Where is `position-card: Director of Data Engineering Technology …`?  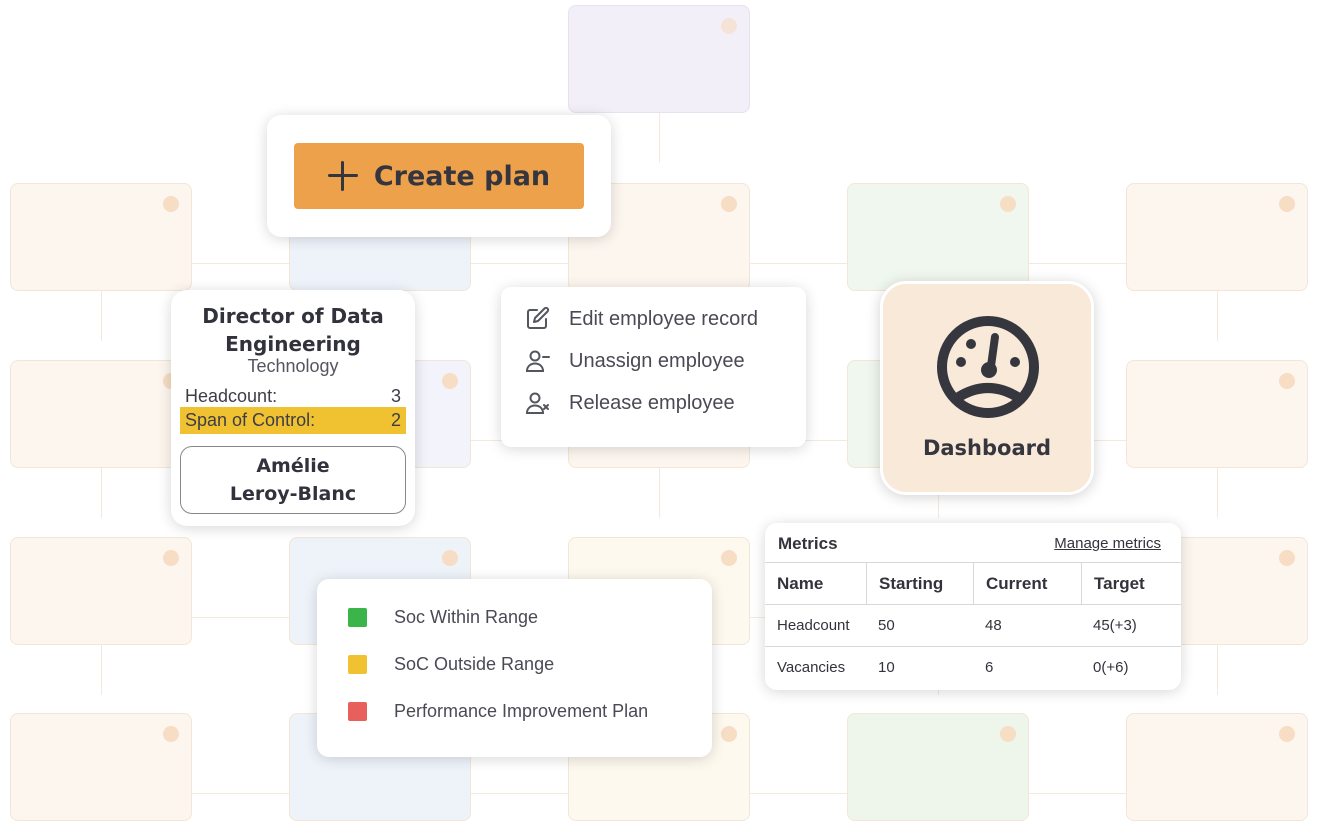 position-card: Director of Data Engineering Technology … is located at coordinates (293, 408).